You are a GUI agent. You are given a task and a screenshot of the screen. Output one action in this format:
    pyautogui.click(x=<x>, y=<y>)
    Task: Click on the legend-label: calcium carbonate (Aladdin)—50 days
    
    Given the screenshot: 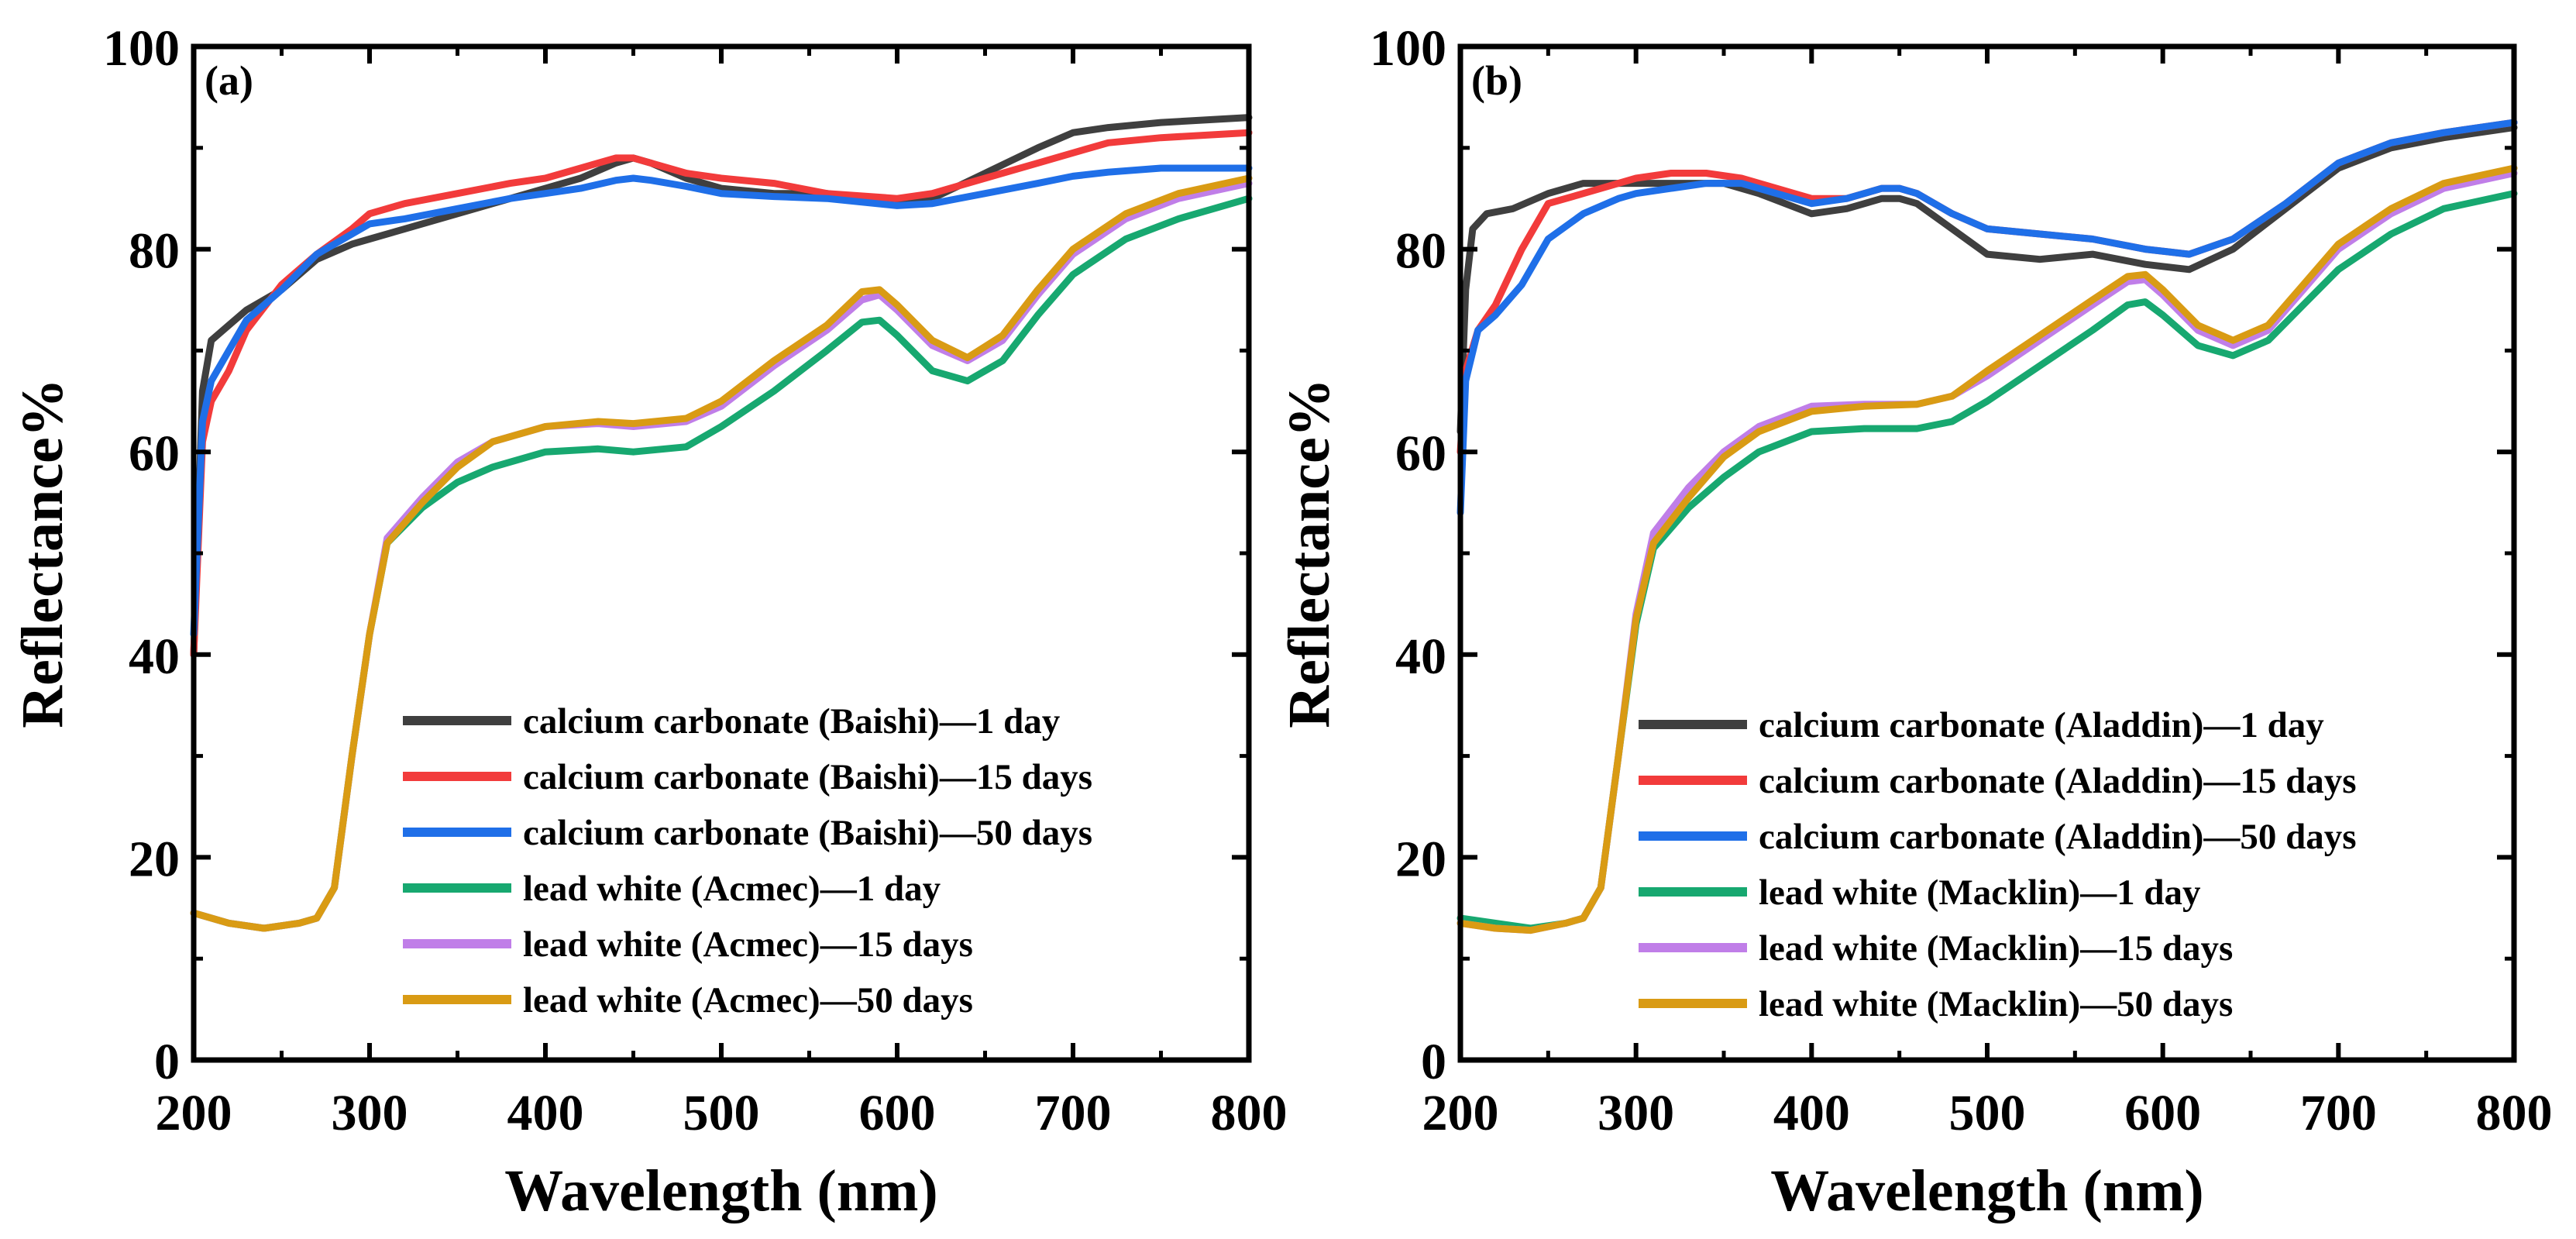 What is the action you would take?
    pyautogui.click(x=2058, y=837)
    